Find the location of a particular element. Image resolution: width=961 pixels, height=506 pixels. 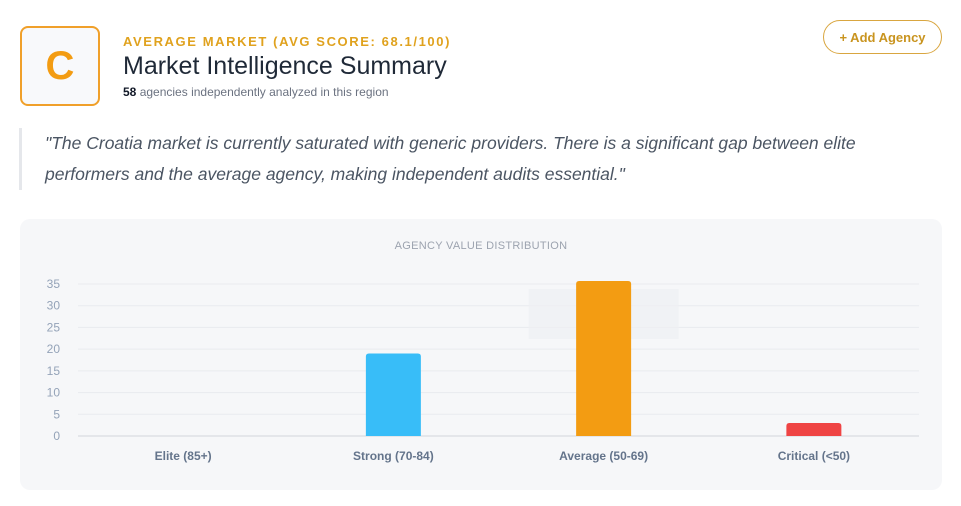

y-tick-label: 20 is located at coordinates (54, 349).